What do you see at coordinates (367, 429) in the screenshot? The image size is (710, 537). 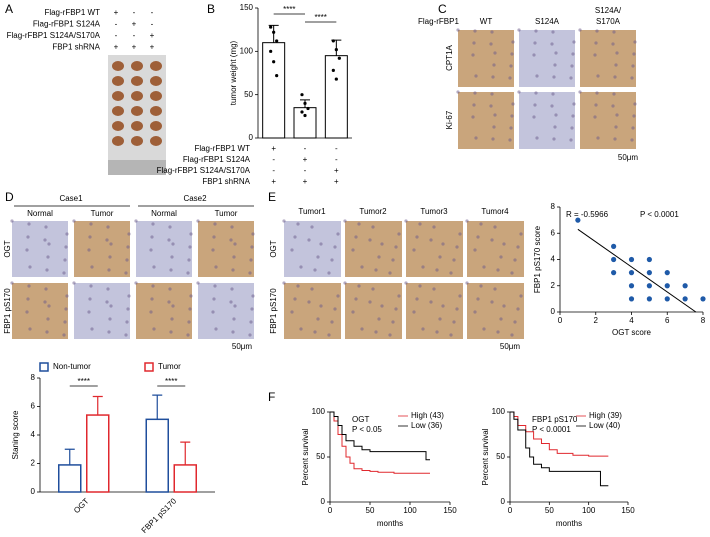 I see `annotation: P < 0.05` at bounding box center [367, 429].